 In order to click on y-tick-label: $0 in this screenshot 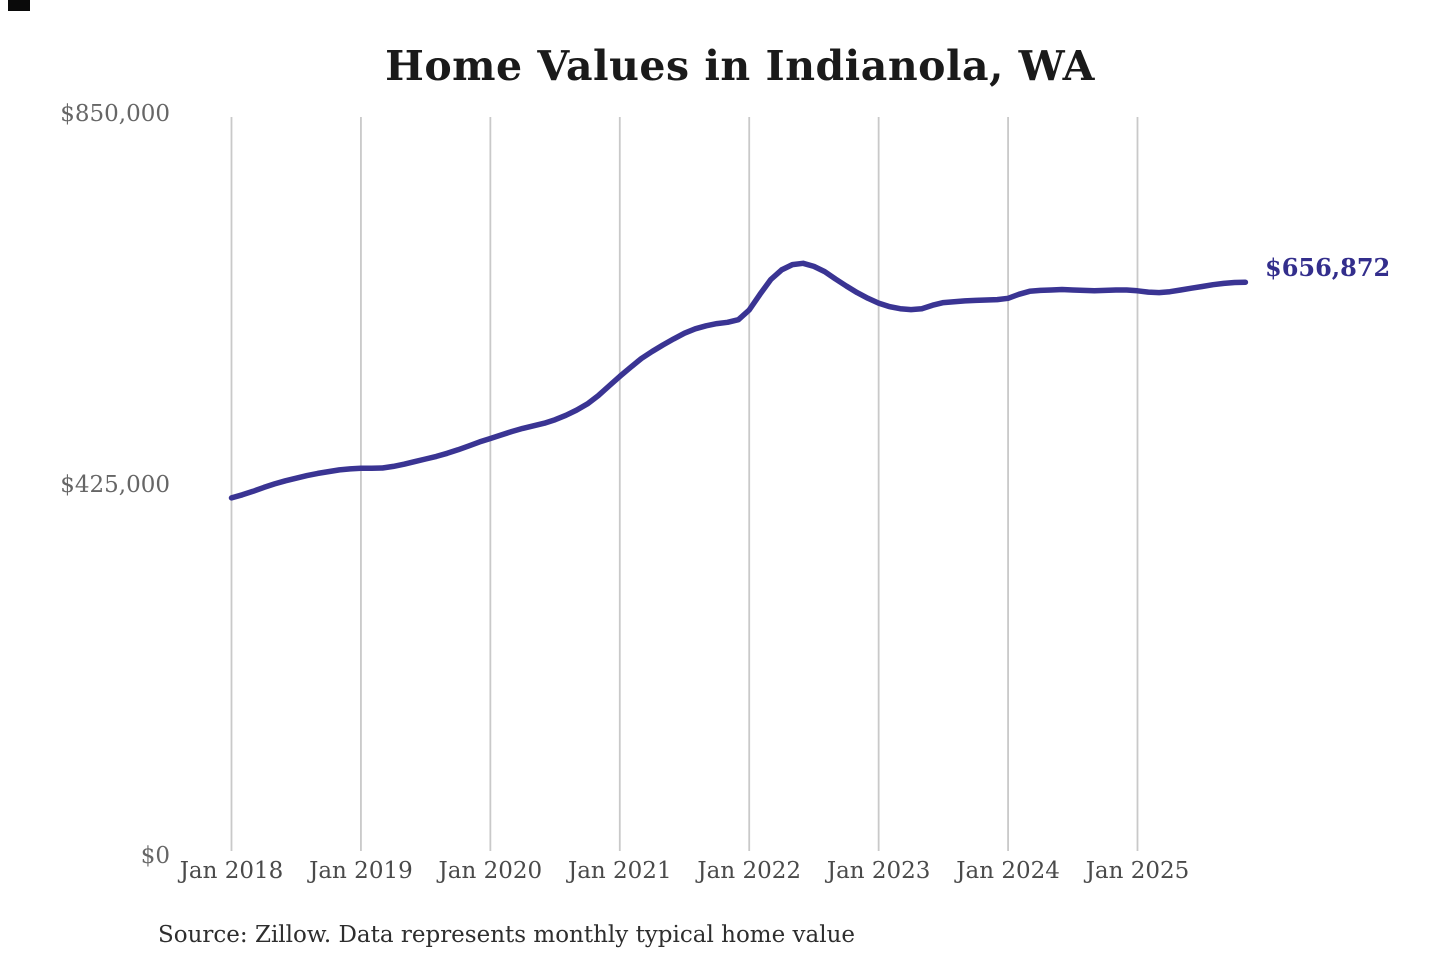, I will do `click(155, 856)`.